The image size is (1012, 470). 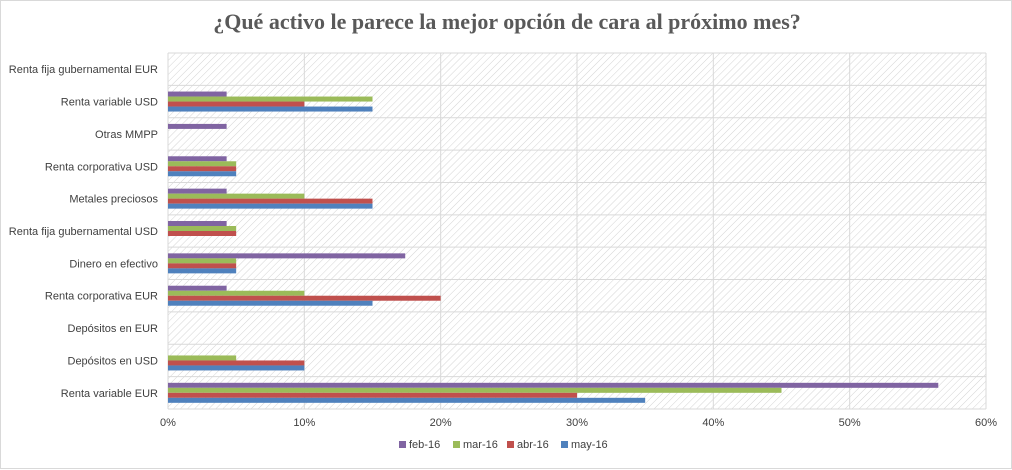 I want to click on x-tick-label: 30%, so click(x=577, y=423).